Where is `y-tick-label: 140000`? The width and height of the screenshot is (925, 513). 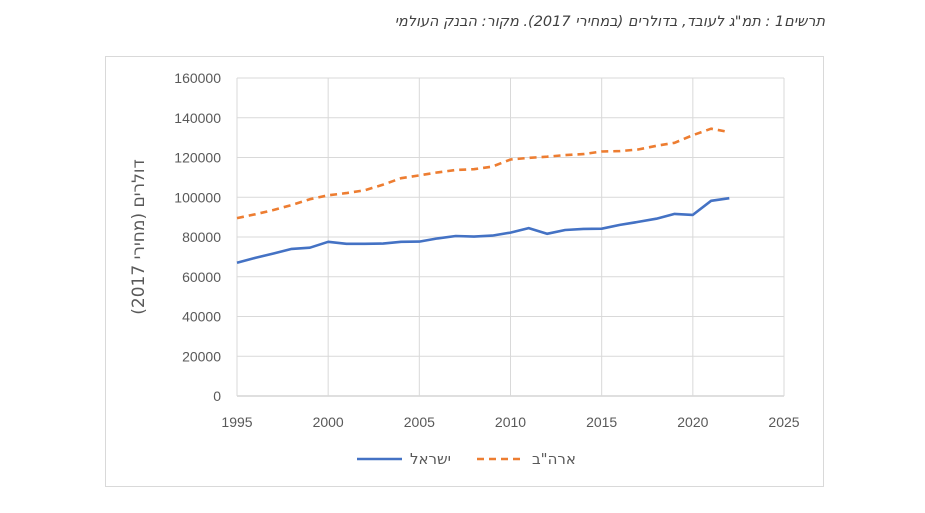
y-tick-label: 140000 is located at coordinates (197, 118).